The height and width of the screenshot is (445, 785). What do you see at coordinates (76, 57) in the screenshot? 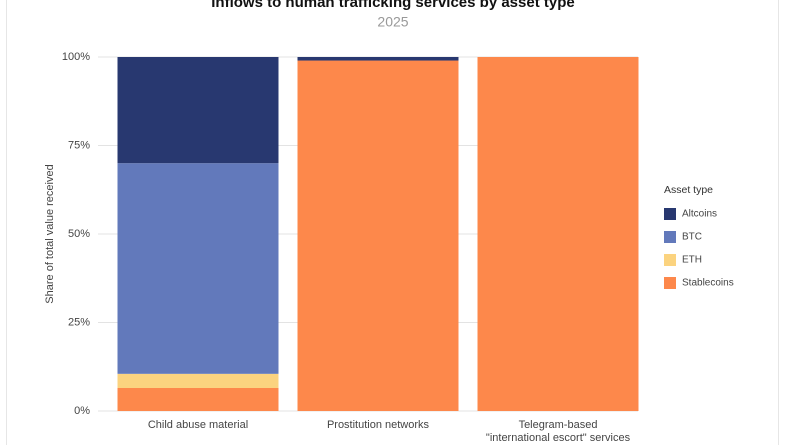
I see `y-tick-label: 100%` at bounding box center [76, 57].